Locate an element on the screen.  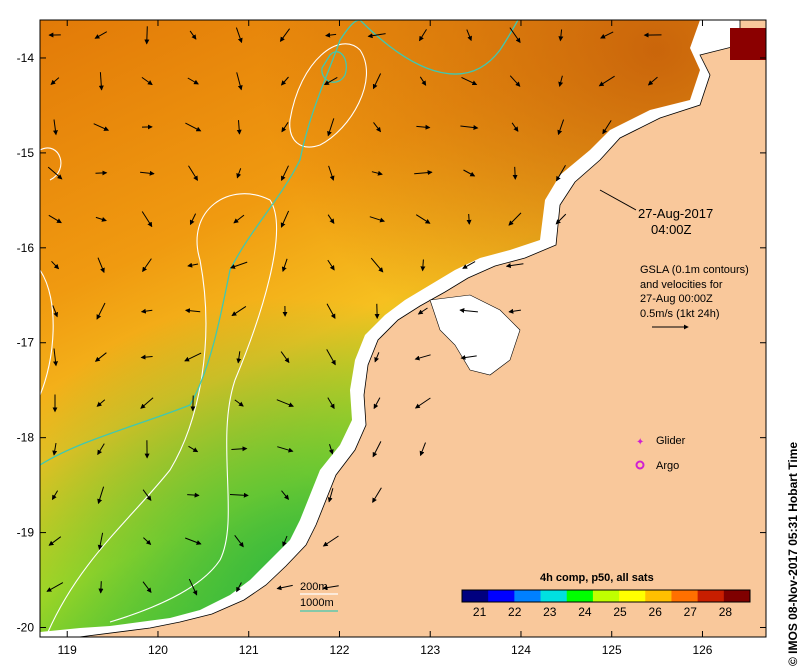
lon-tick-label: 119 is located at coordinates (67, 650).